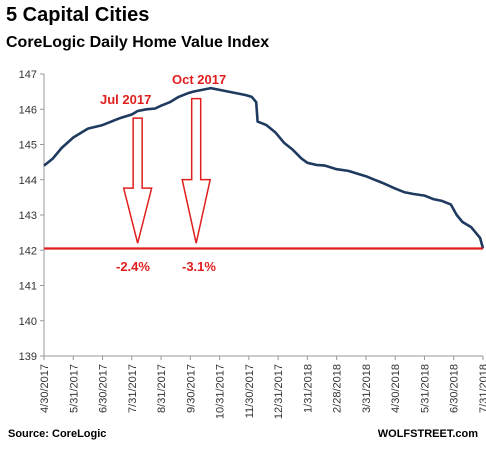 This screenshot has height=452, width=486. I want to click on chart-title: 5 Capital Cities, so click(78, 15).